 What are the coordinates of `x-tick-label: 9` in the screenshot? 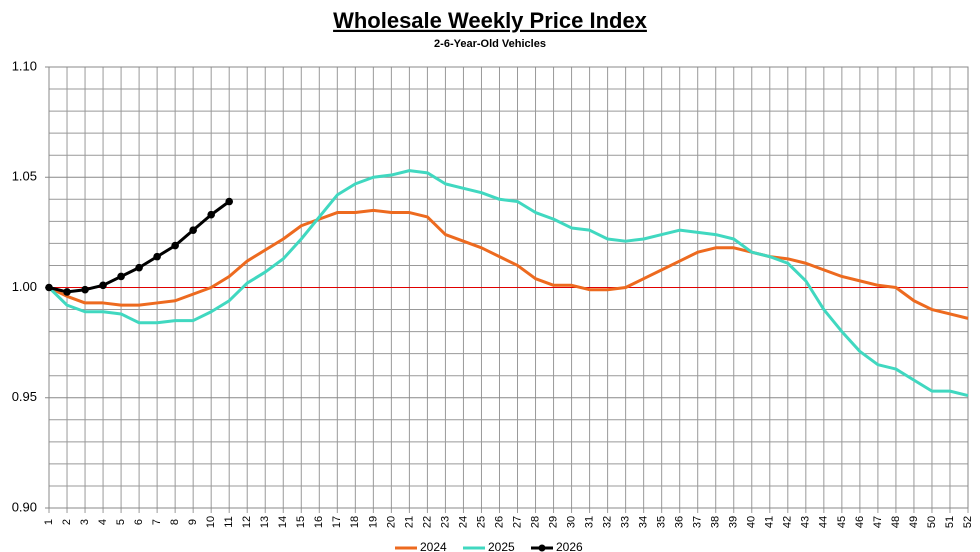 It's located at (193, 522).